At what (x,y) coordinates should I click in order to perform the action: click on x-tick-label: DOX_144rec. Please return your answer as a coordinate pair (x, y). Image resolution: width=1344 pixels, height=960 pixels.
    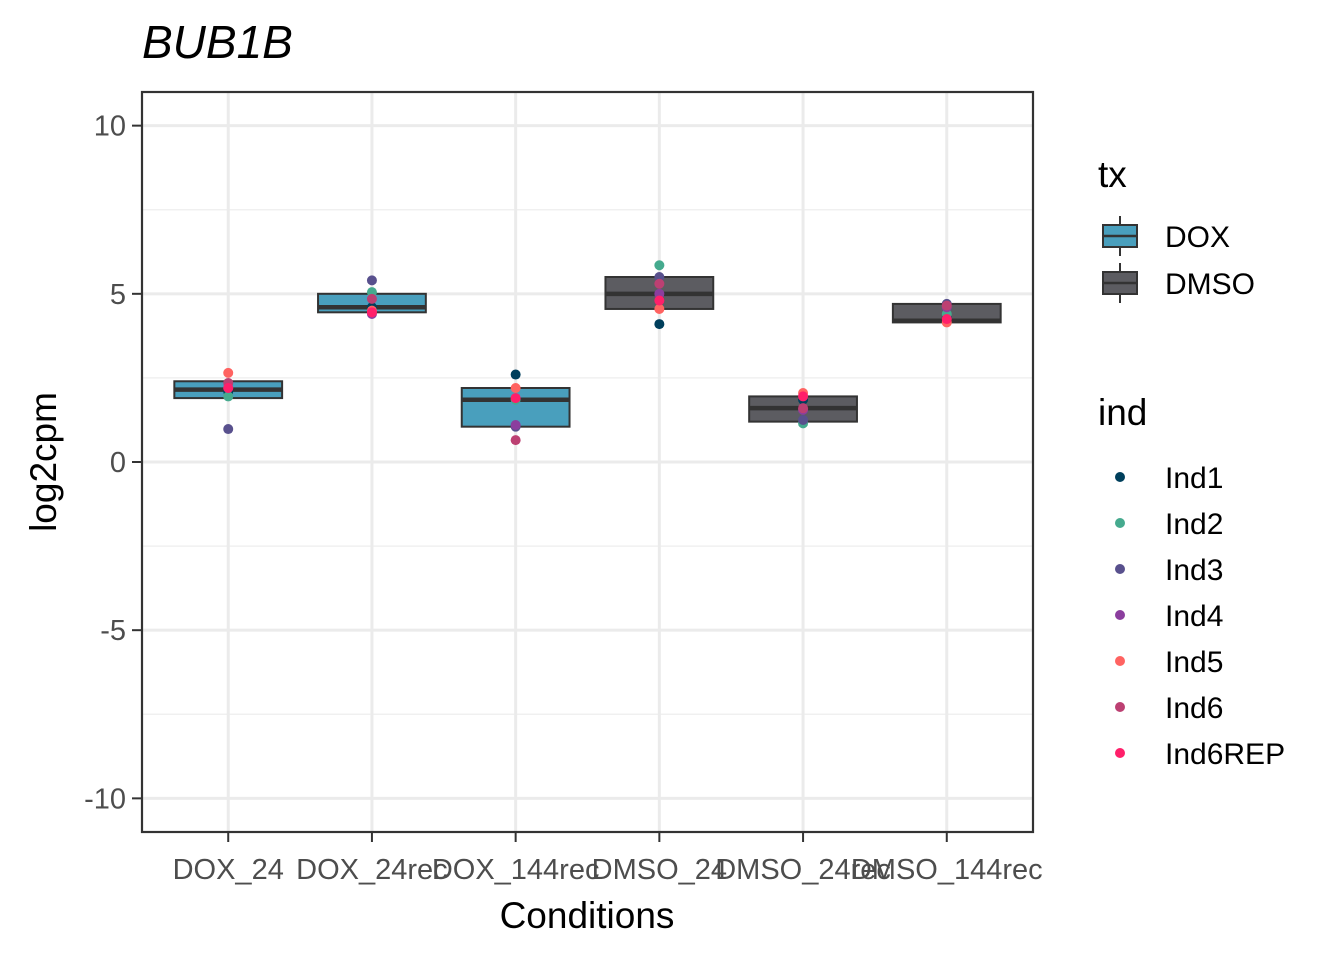
    Looking at the image, I should click on (516, 870).